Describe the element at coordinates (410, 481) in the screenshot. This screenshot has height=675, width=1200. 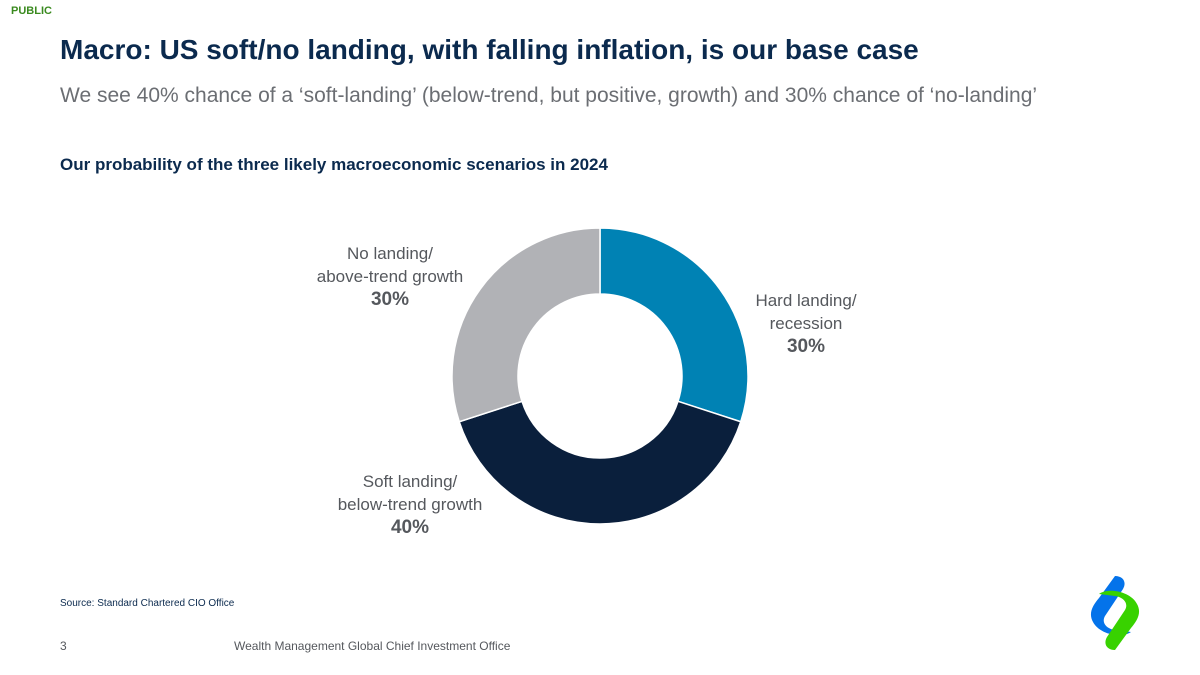
I see `slice-label-line: Soft landing/` at that location.